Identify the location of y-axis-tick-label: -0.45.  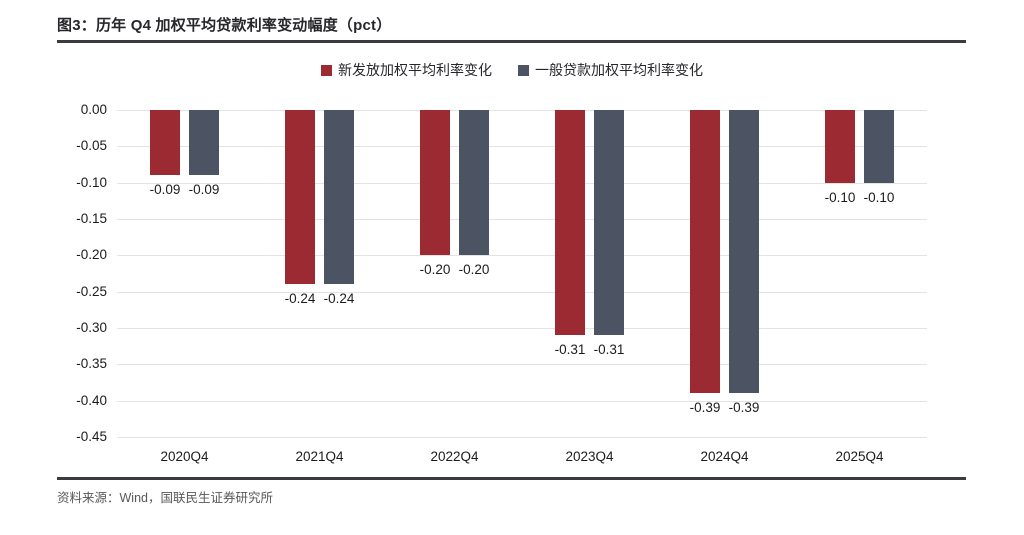
(91, 436).